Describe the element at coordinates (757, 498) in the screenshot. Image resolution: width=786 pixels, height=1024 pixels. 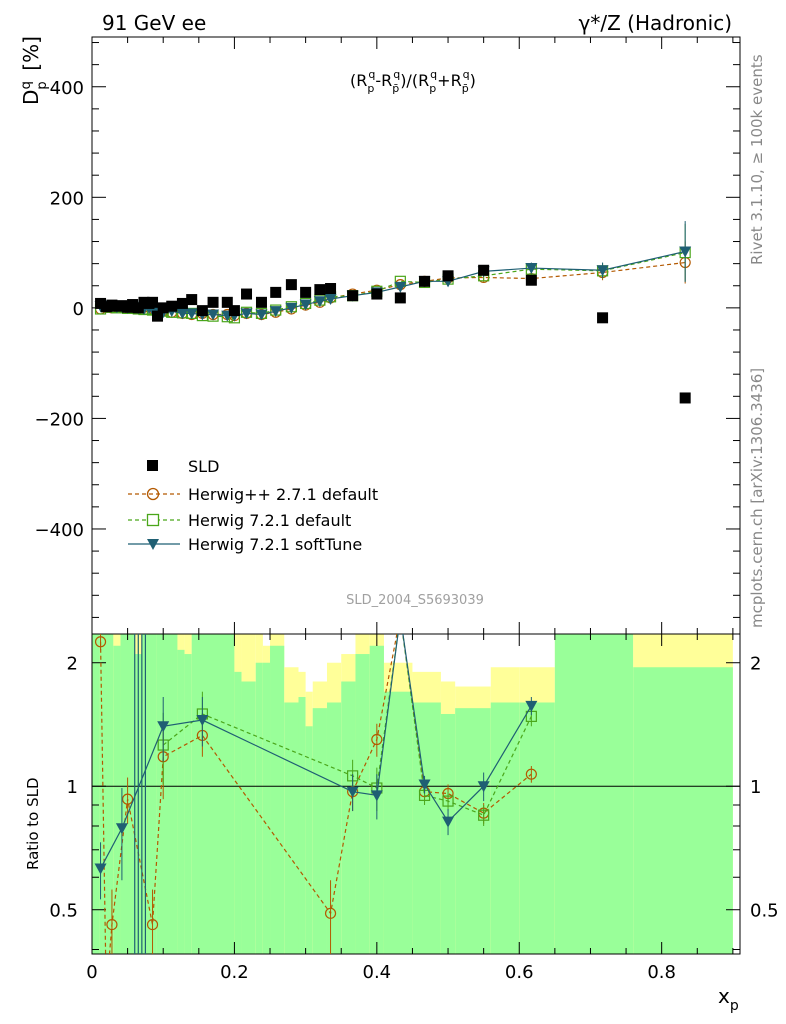
I see `side-mcplots-label: mcplots.cern.ch [arXiv:1306.3436]` at that location.